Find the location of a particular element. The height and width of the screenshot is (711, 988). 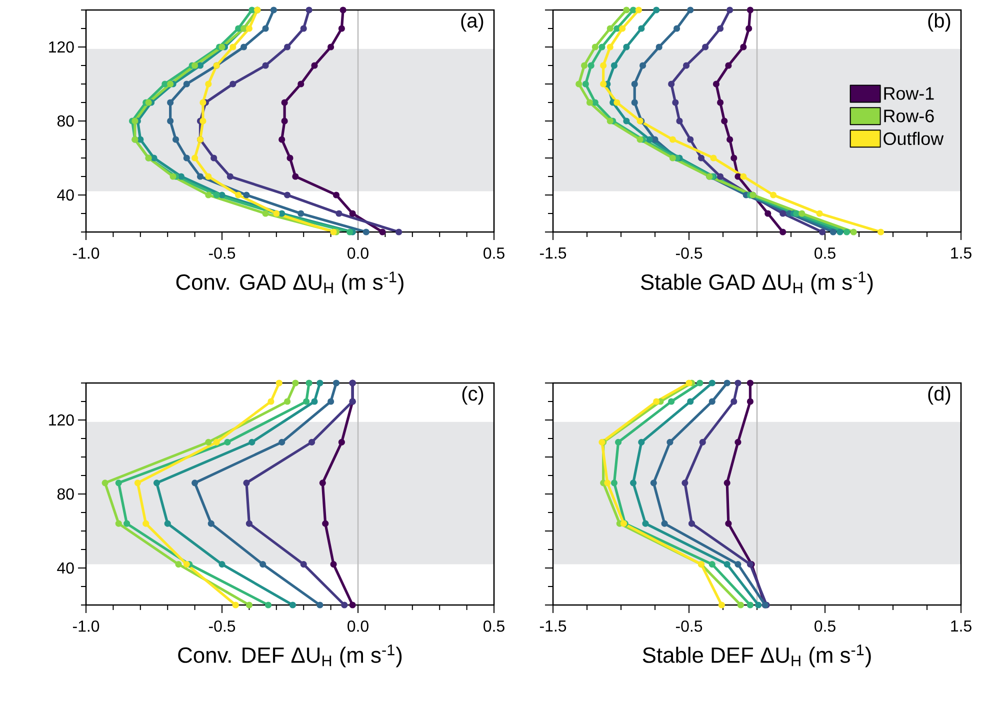

x-axis-title: Conv. GAD ΔU$_{H}$ (m s$^{-1}$) is located at coordinates (290, 283).